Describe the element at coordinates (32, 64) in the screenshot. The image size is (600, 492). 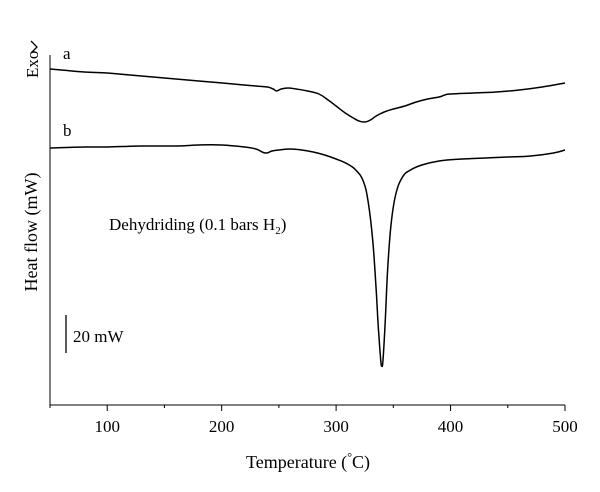
I see `exo-label: Exo` at that location.